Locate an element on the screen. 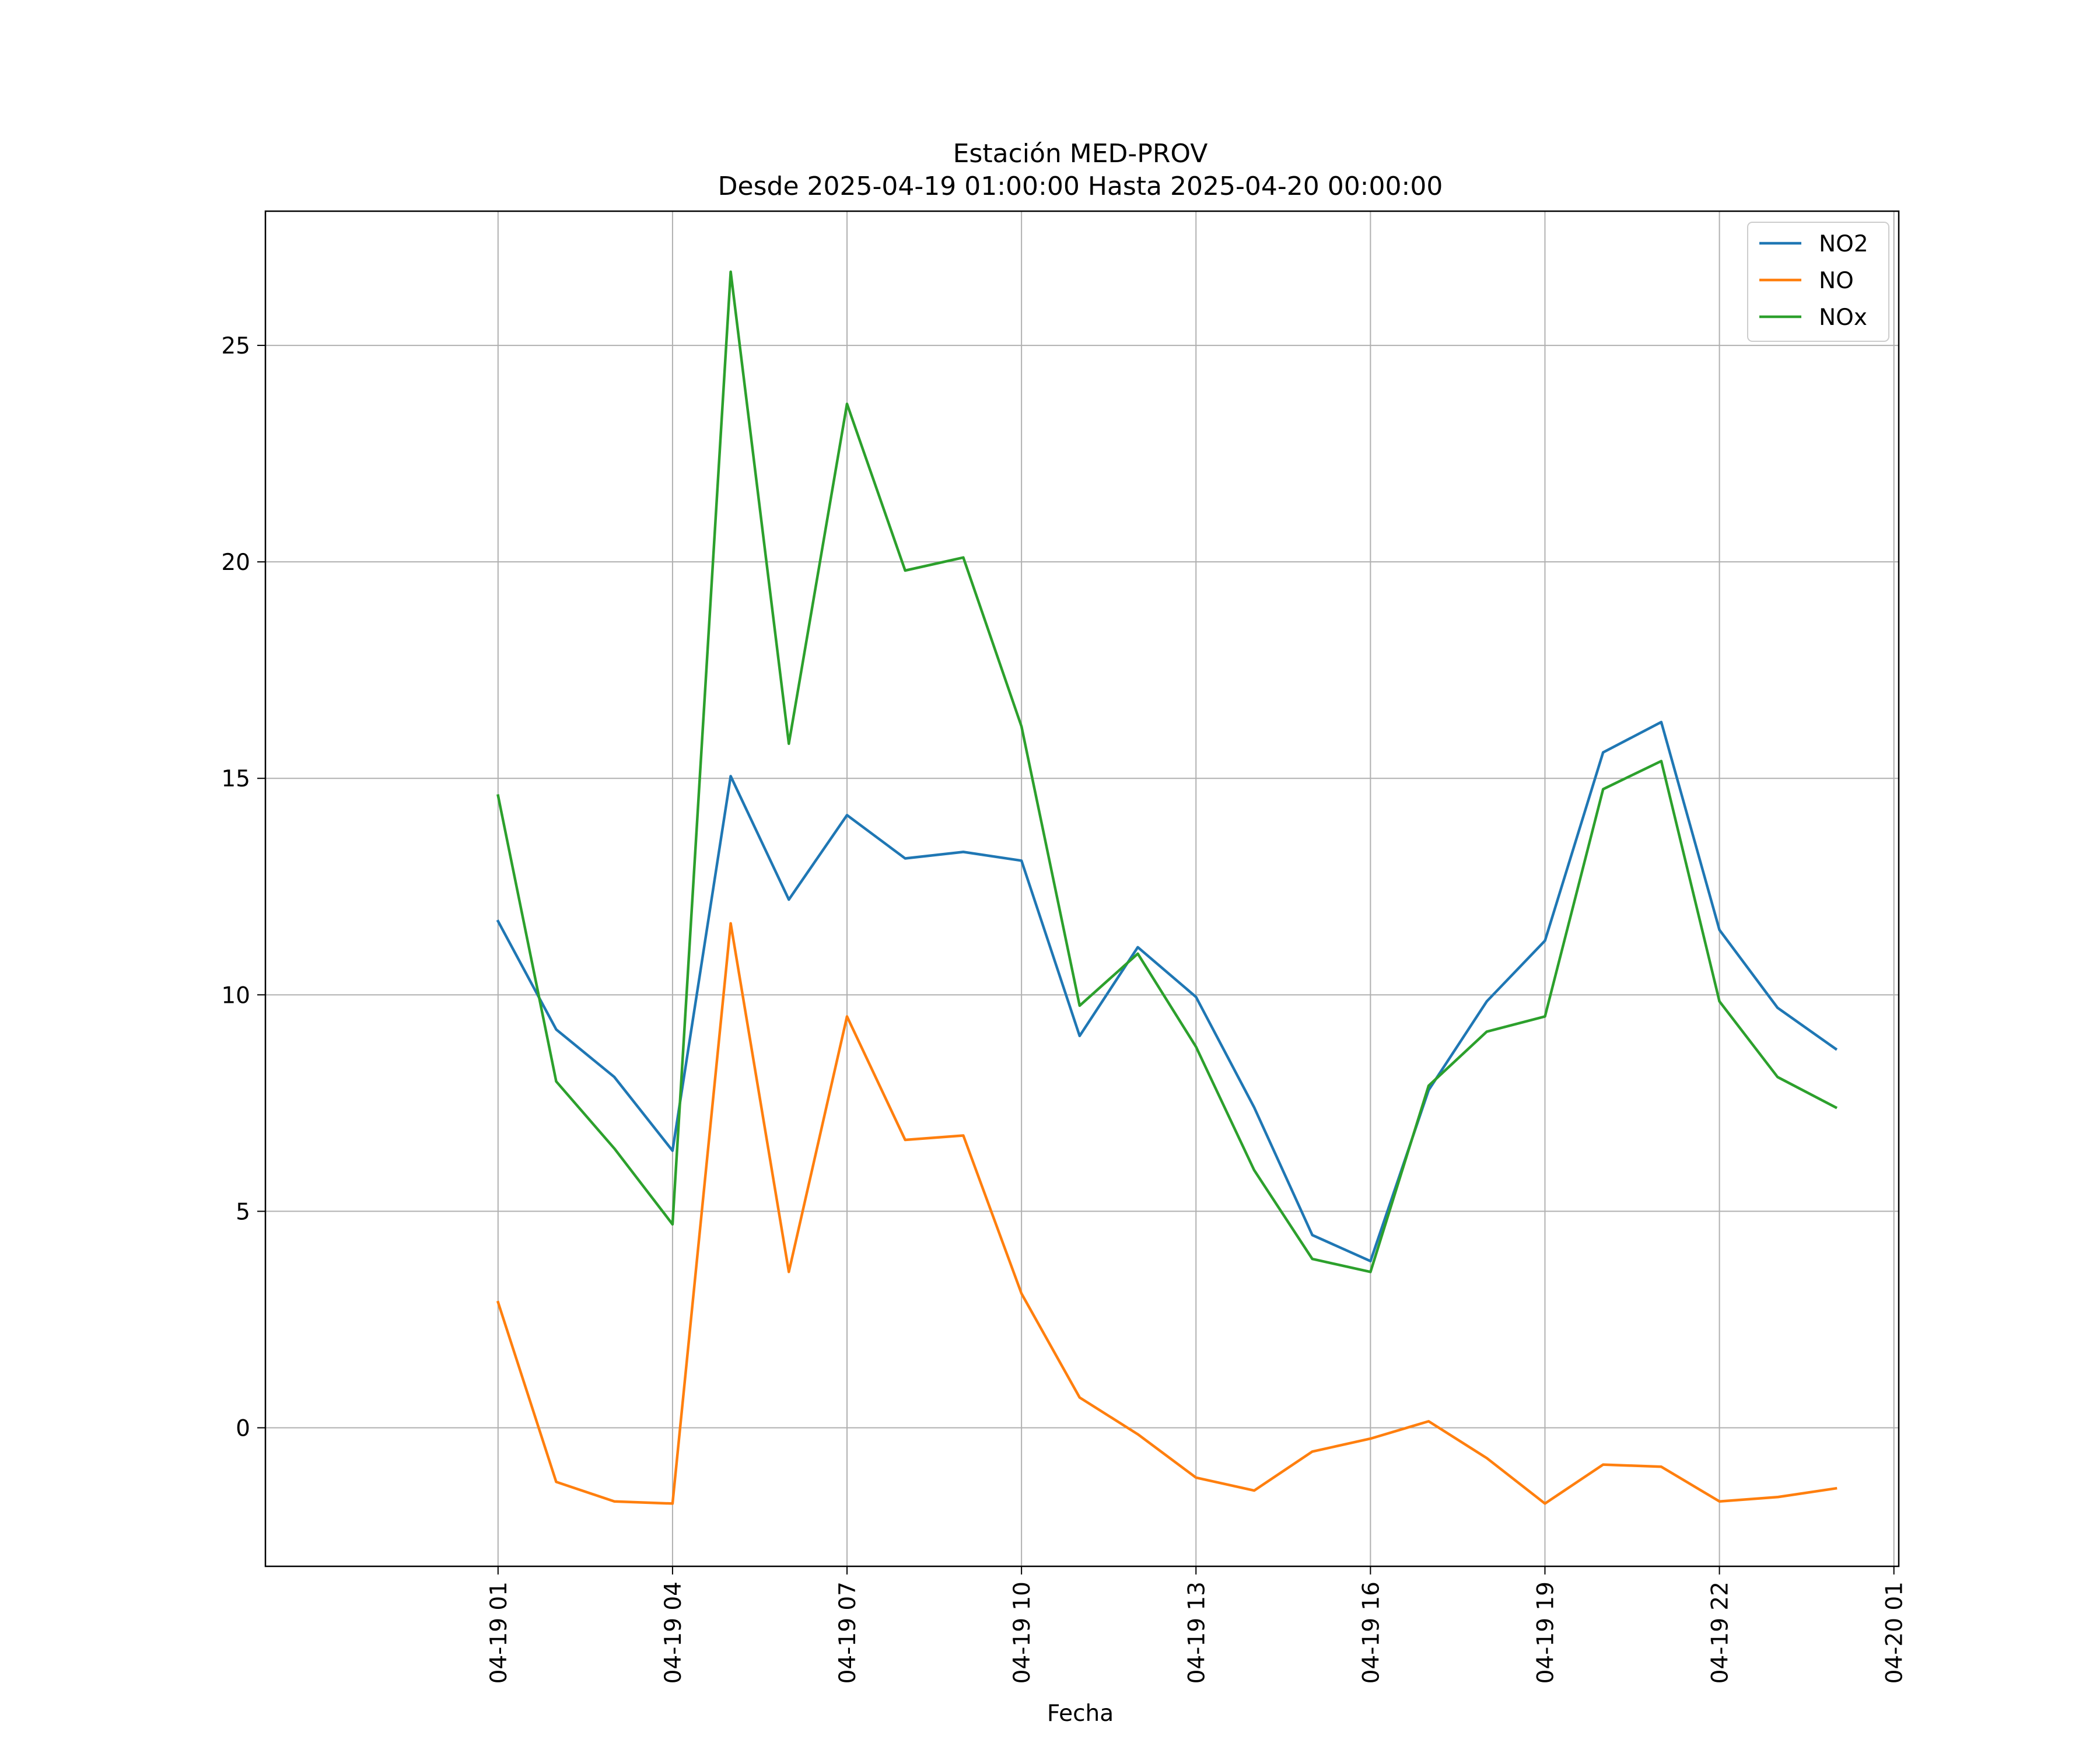  y-tick-label: 5 is located at coordinates (243, 1212).